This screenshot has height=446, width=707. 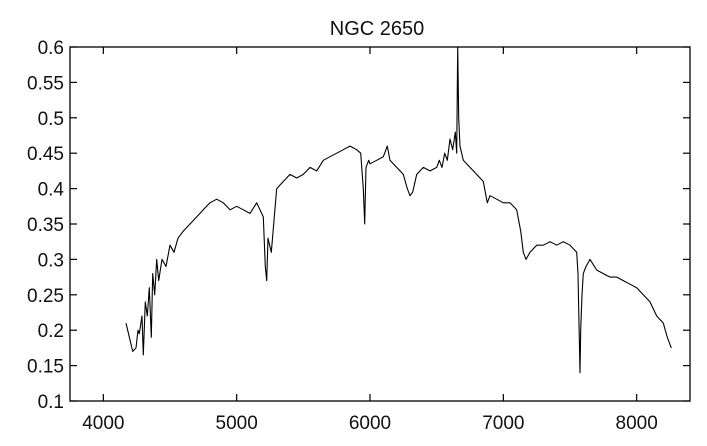 I want to click on x-tick-label: 5000, so click(x=237, y=423).